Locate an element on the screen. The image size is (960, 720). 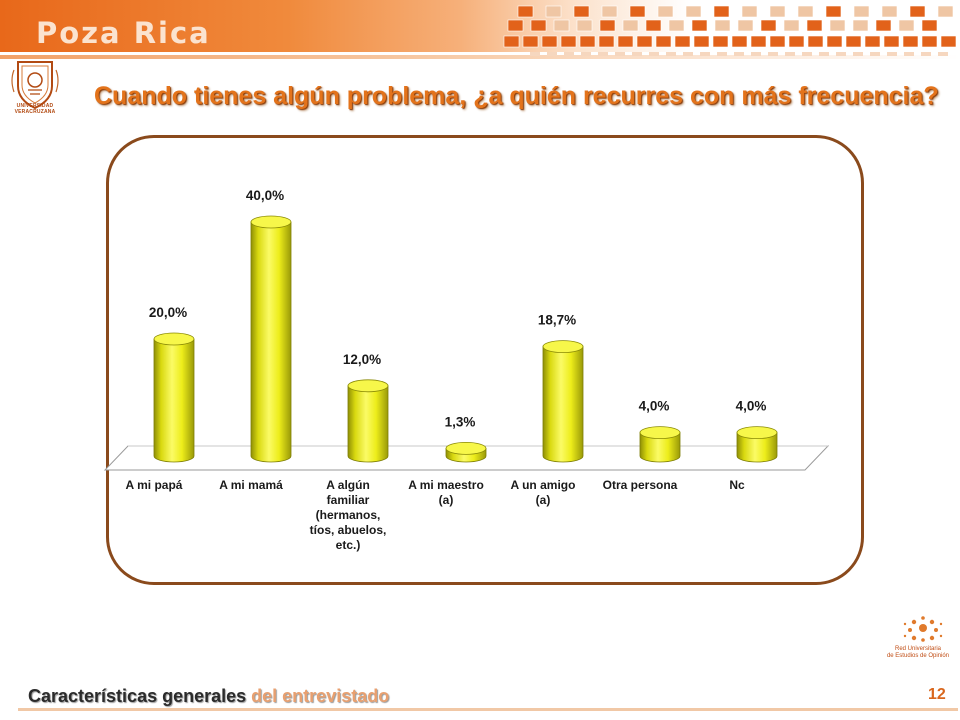
university-seal-logo is located at coordinates (35, 85).